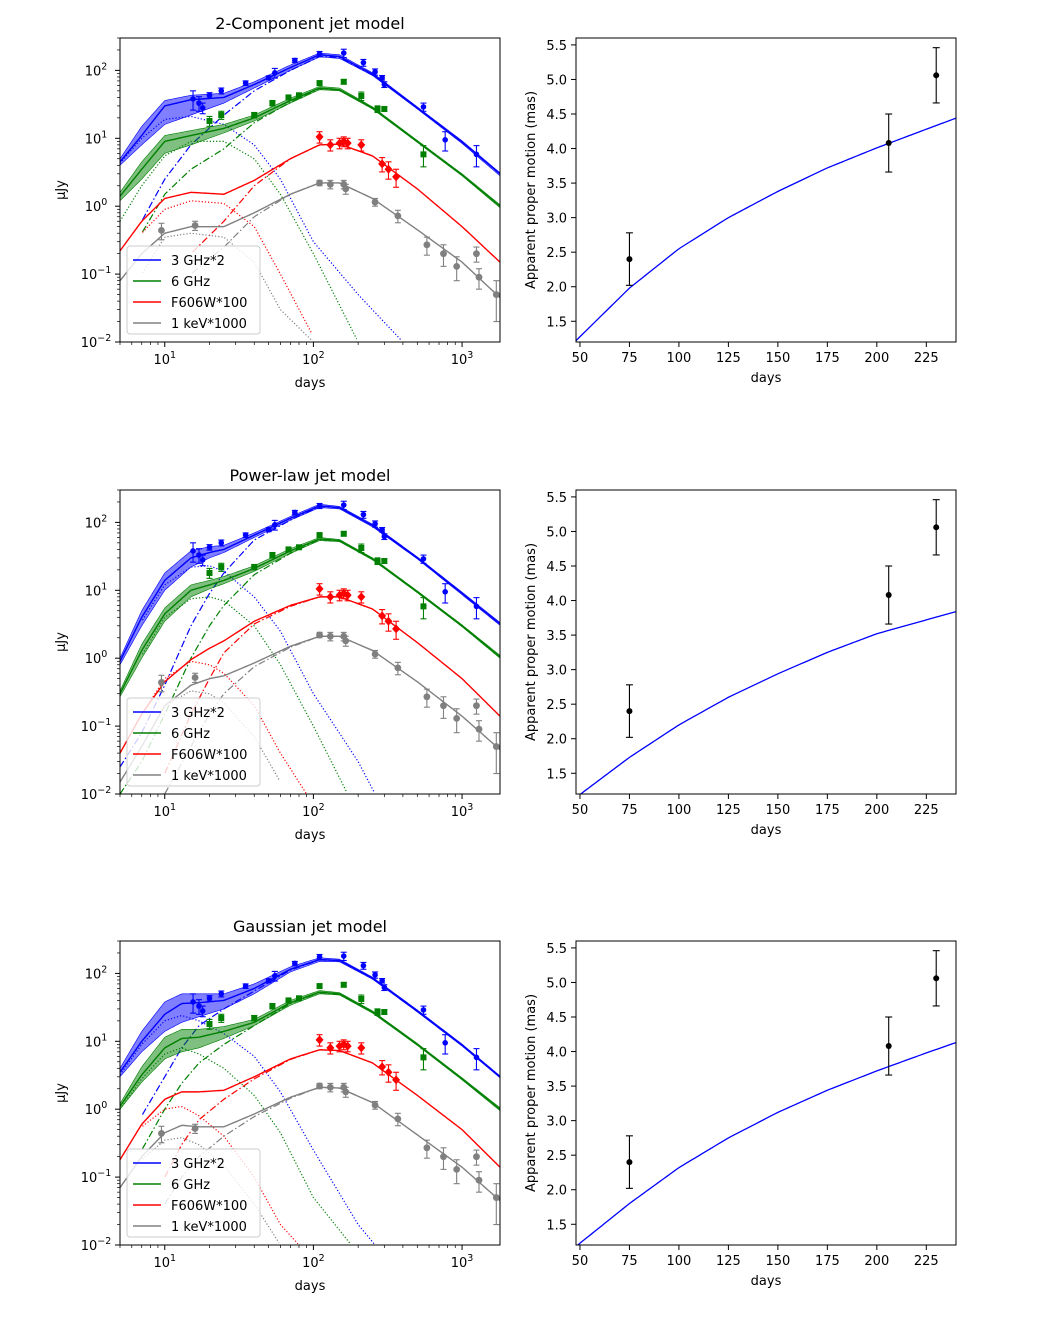  What do you see at coordinates (164, 811) in the screenshot?
I see `x-tick-label: 101` at bounding box center [164, 811].